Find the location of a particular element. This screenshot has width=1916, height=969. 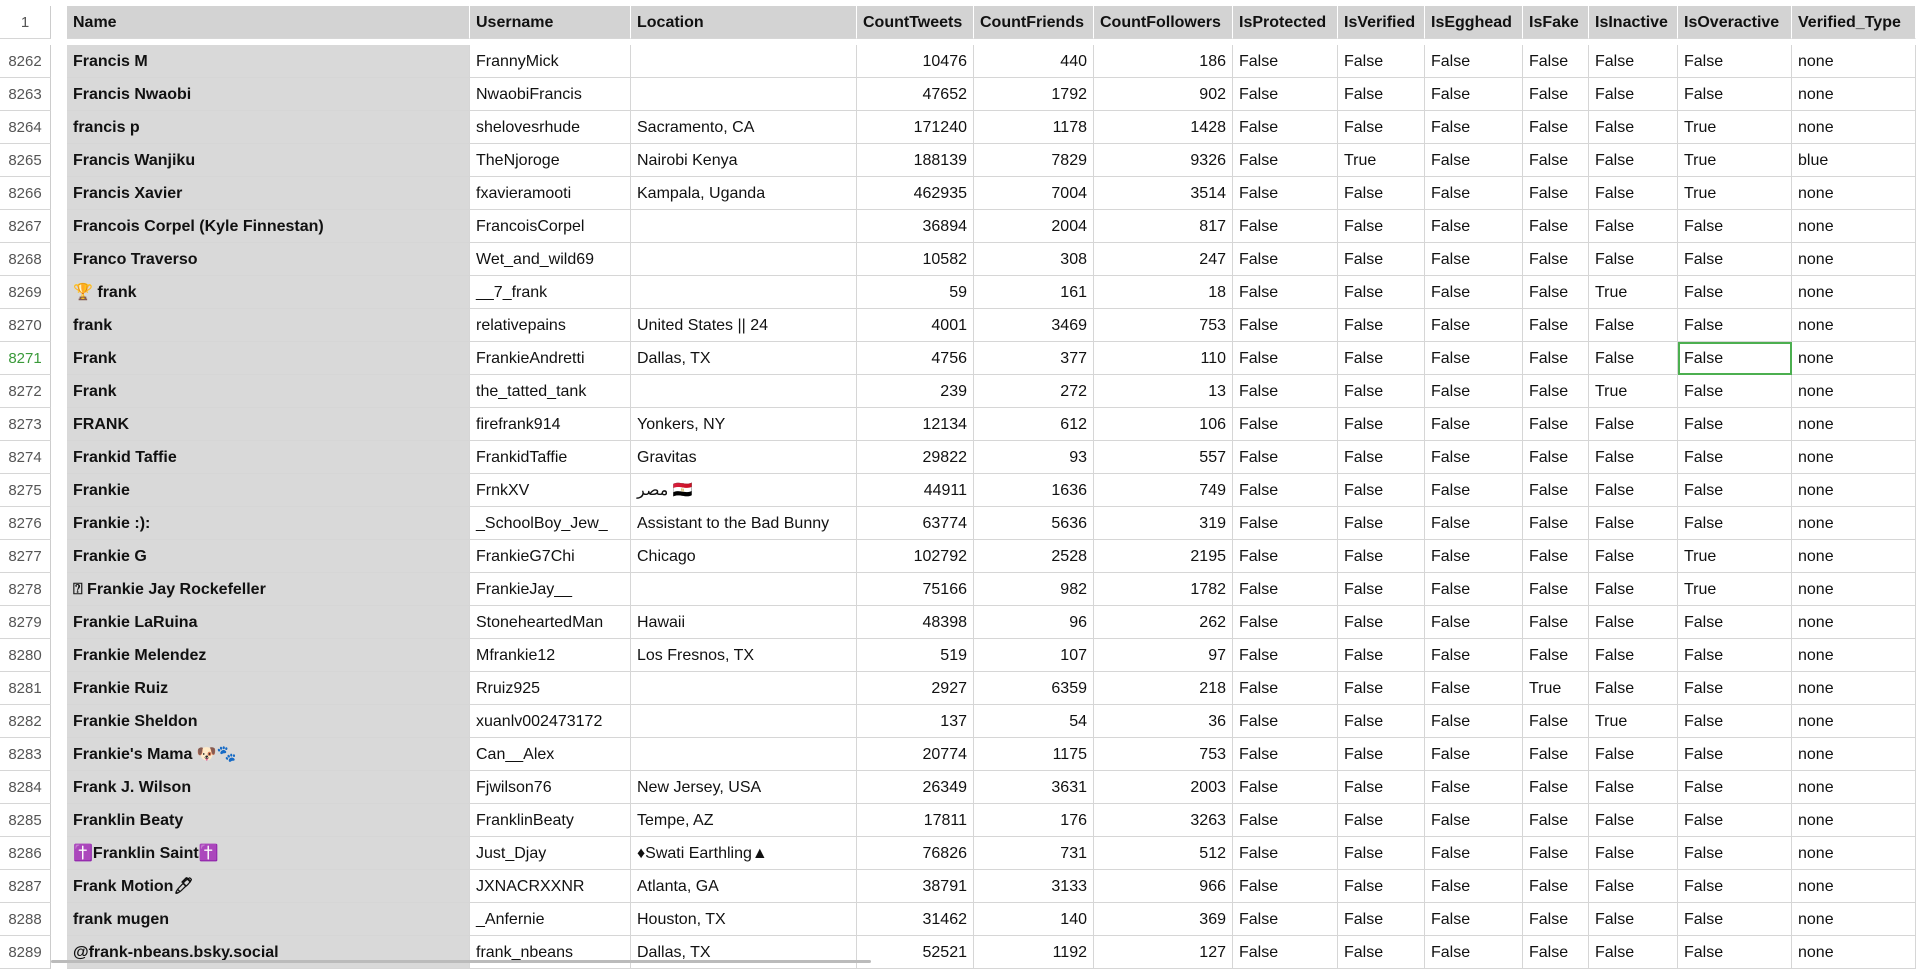

cell: Frankie's Mama 🐶🐾 is located at coordinates (268, 754).